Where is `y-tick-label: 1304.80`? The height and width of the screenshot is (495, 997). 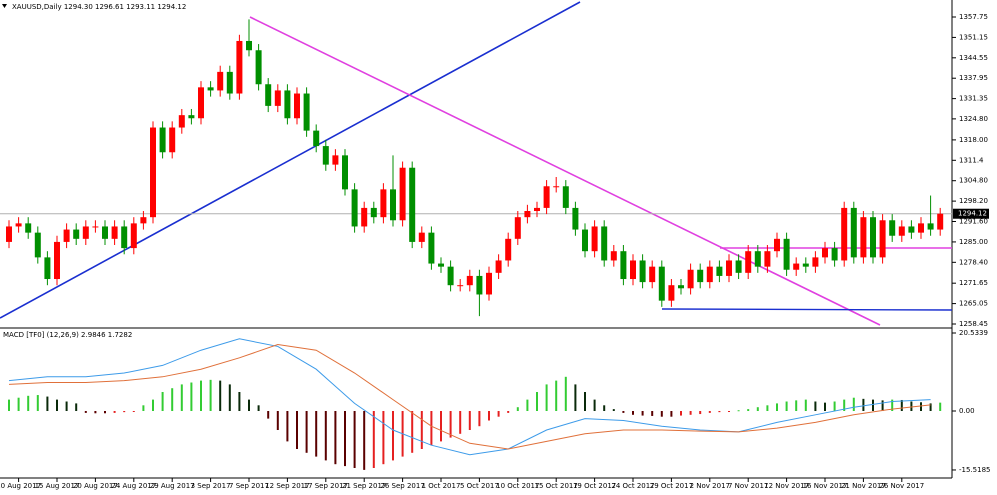 y-tick-label: 1304.80 is located at coordinates (973, 181).